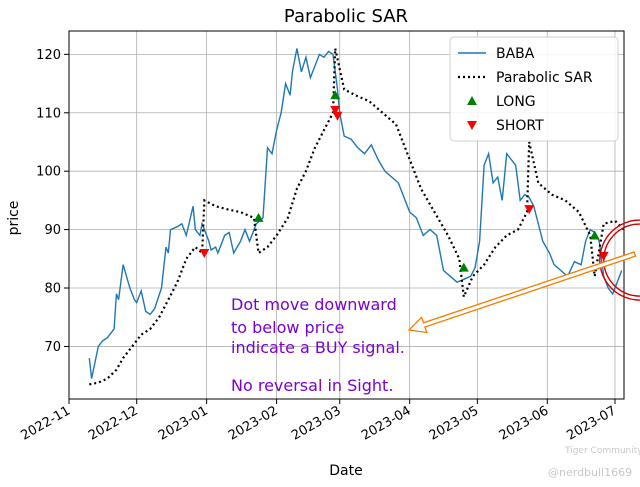  I want to click on y-axis-label: price, so click(14, 218).